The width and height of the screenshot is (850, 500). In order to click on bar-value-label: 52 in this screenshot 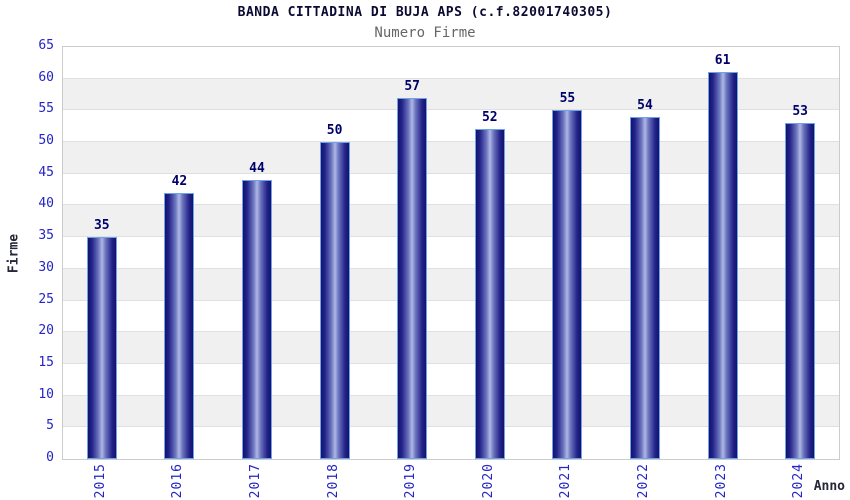, I will do `click(489, 118)`.